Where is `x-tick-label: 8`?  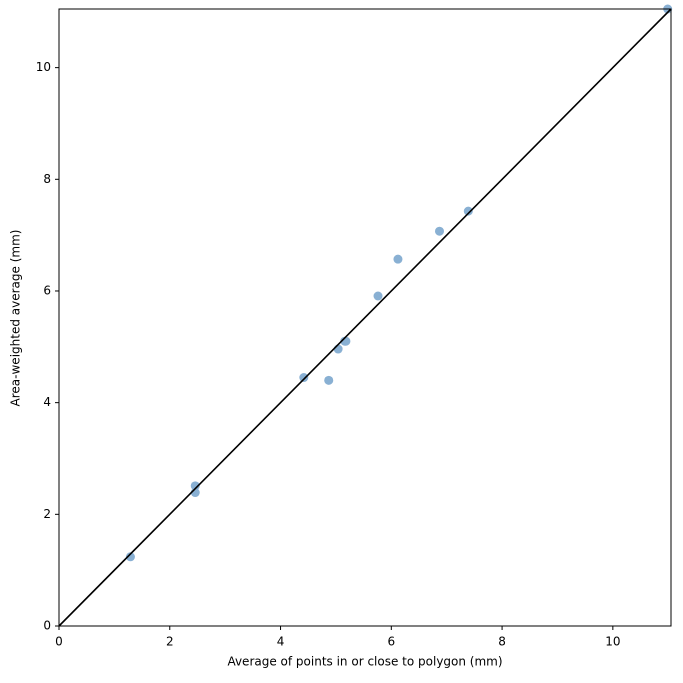
x-tick-label: 8 is located at coordinates (502, 642).